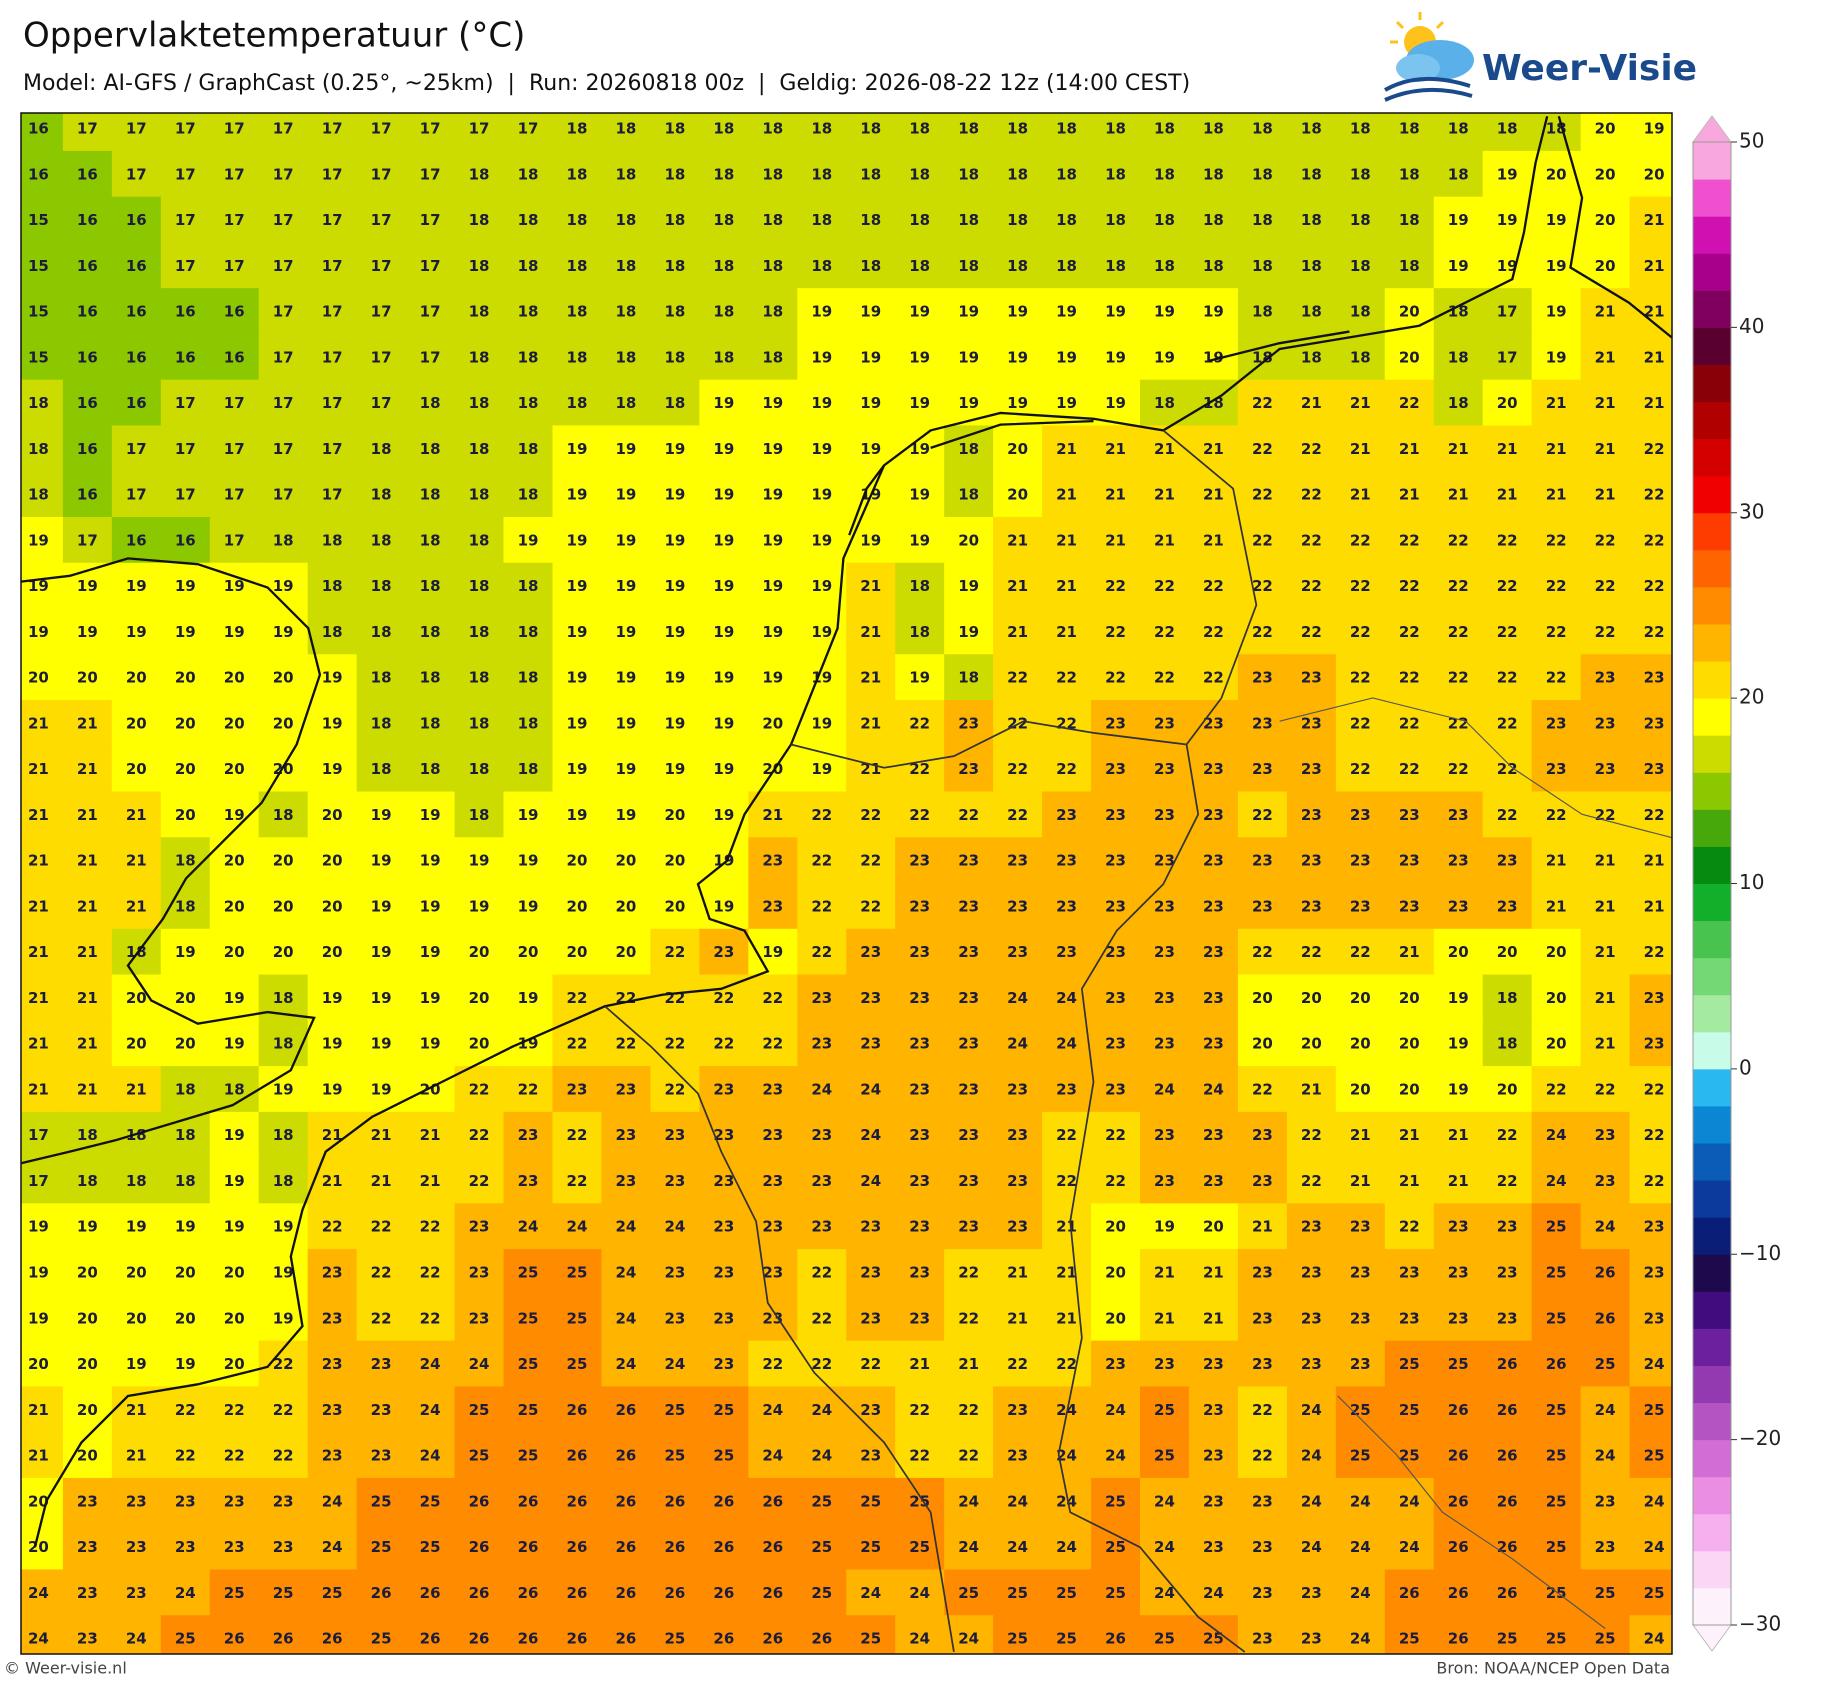 Image resolution: width=1824 pixels, height=1681 pixels. What do you see at coordinates (528, 1593) in the screenshot?
I see `temperature-label: 26` at bounding box center [528, 1593].